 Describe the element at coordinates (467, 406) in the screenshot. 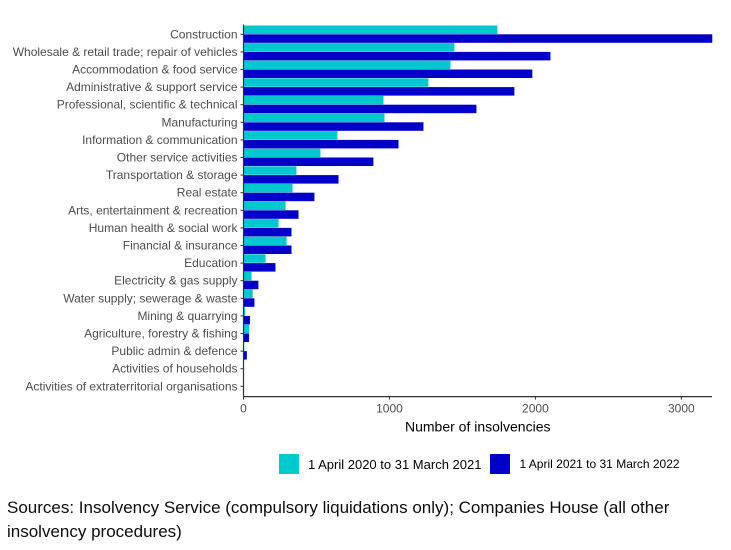

I see `x-ticks: 0 1000 2000 3000` at that location.